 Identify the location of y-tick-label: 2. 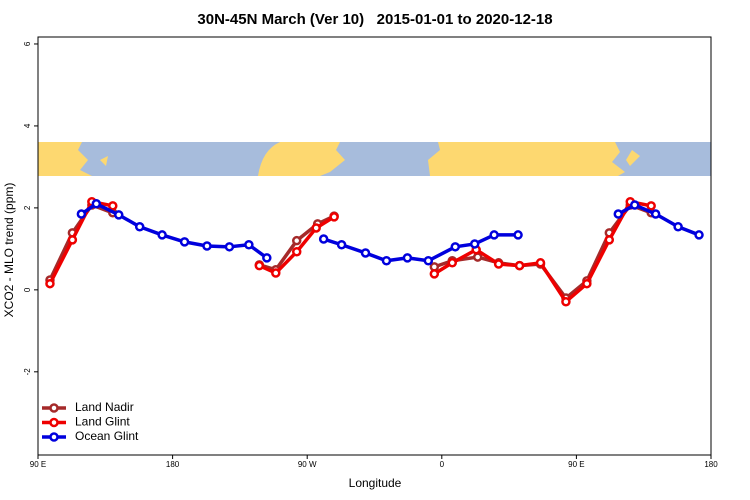
(27, 207).